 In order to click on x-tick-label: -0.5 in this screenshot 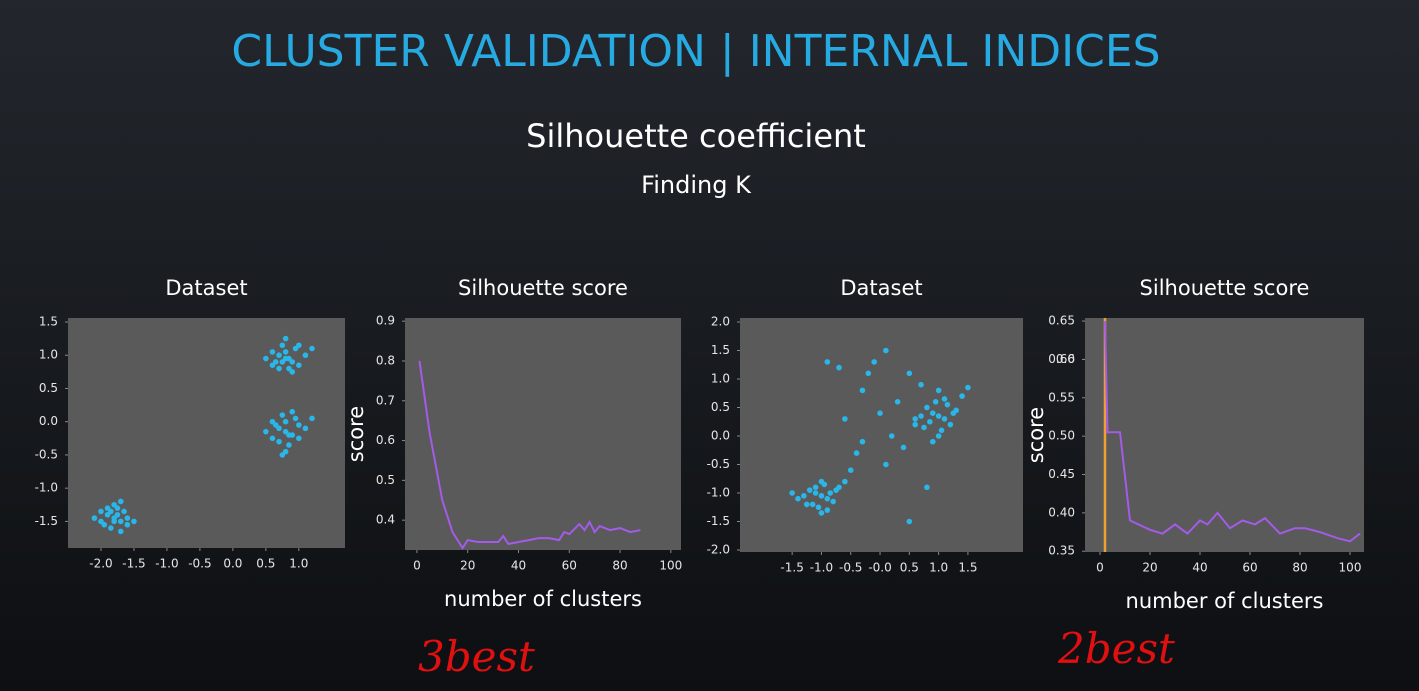, I will do `click(850, 568)`.